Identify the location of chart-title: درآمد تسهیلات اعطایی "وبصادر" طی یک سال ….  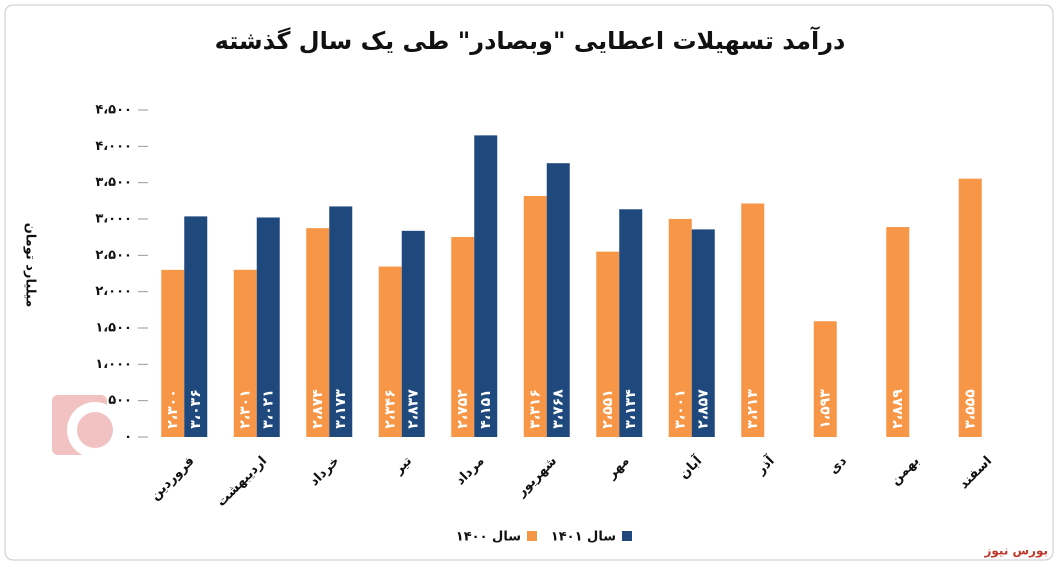
(530, 40).